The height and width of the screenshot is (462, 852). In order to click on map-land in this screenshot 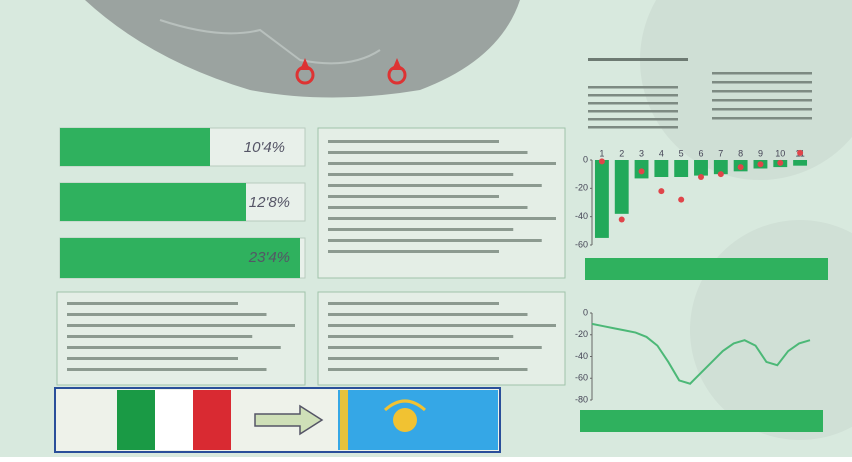, I will do `click(302, 49)`.